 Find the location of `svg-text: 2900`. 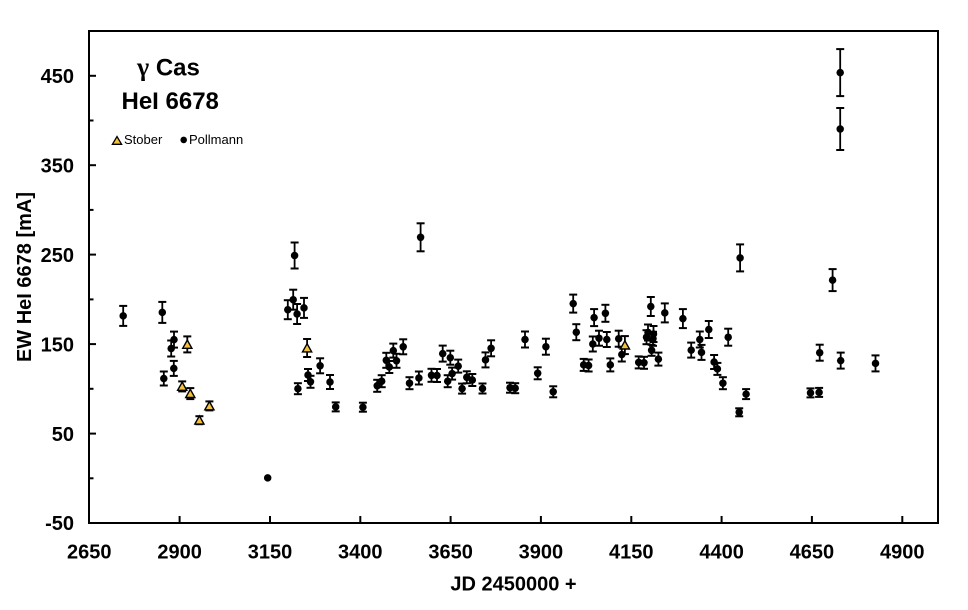

svg-text: 2900 is located at coordinates (179, 553).